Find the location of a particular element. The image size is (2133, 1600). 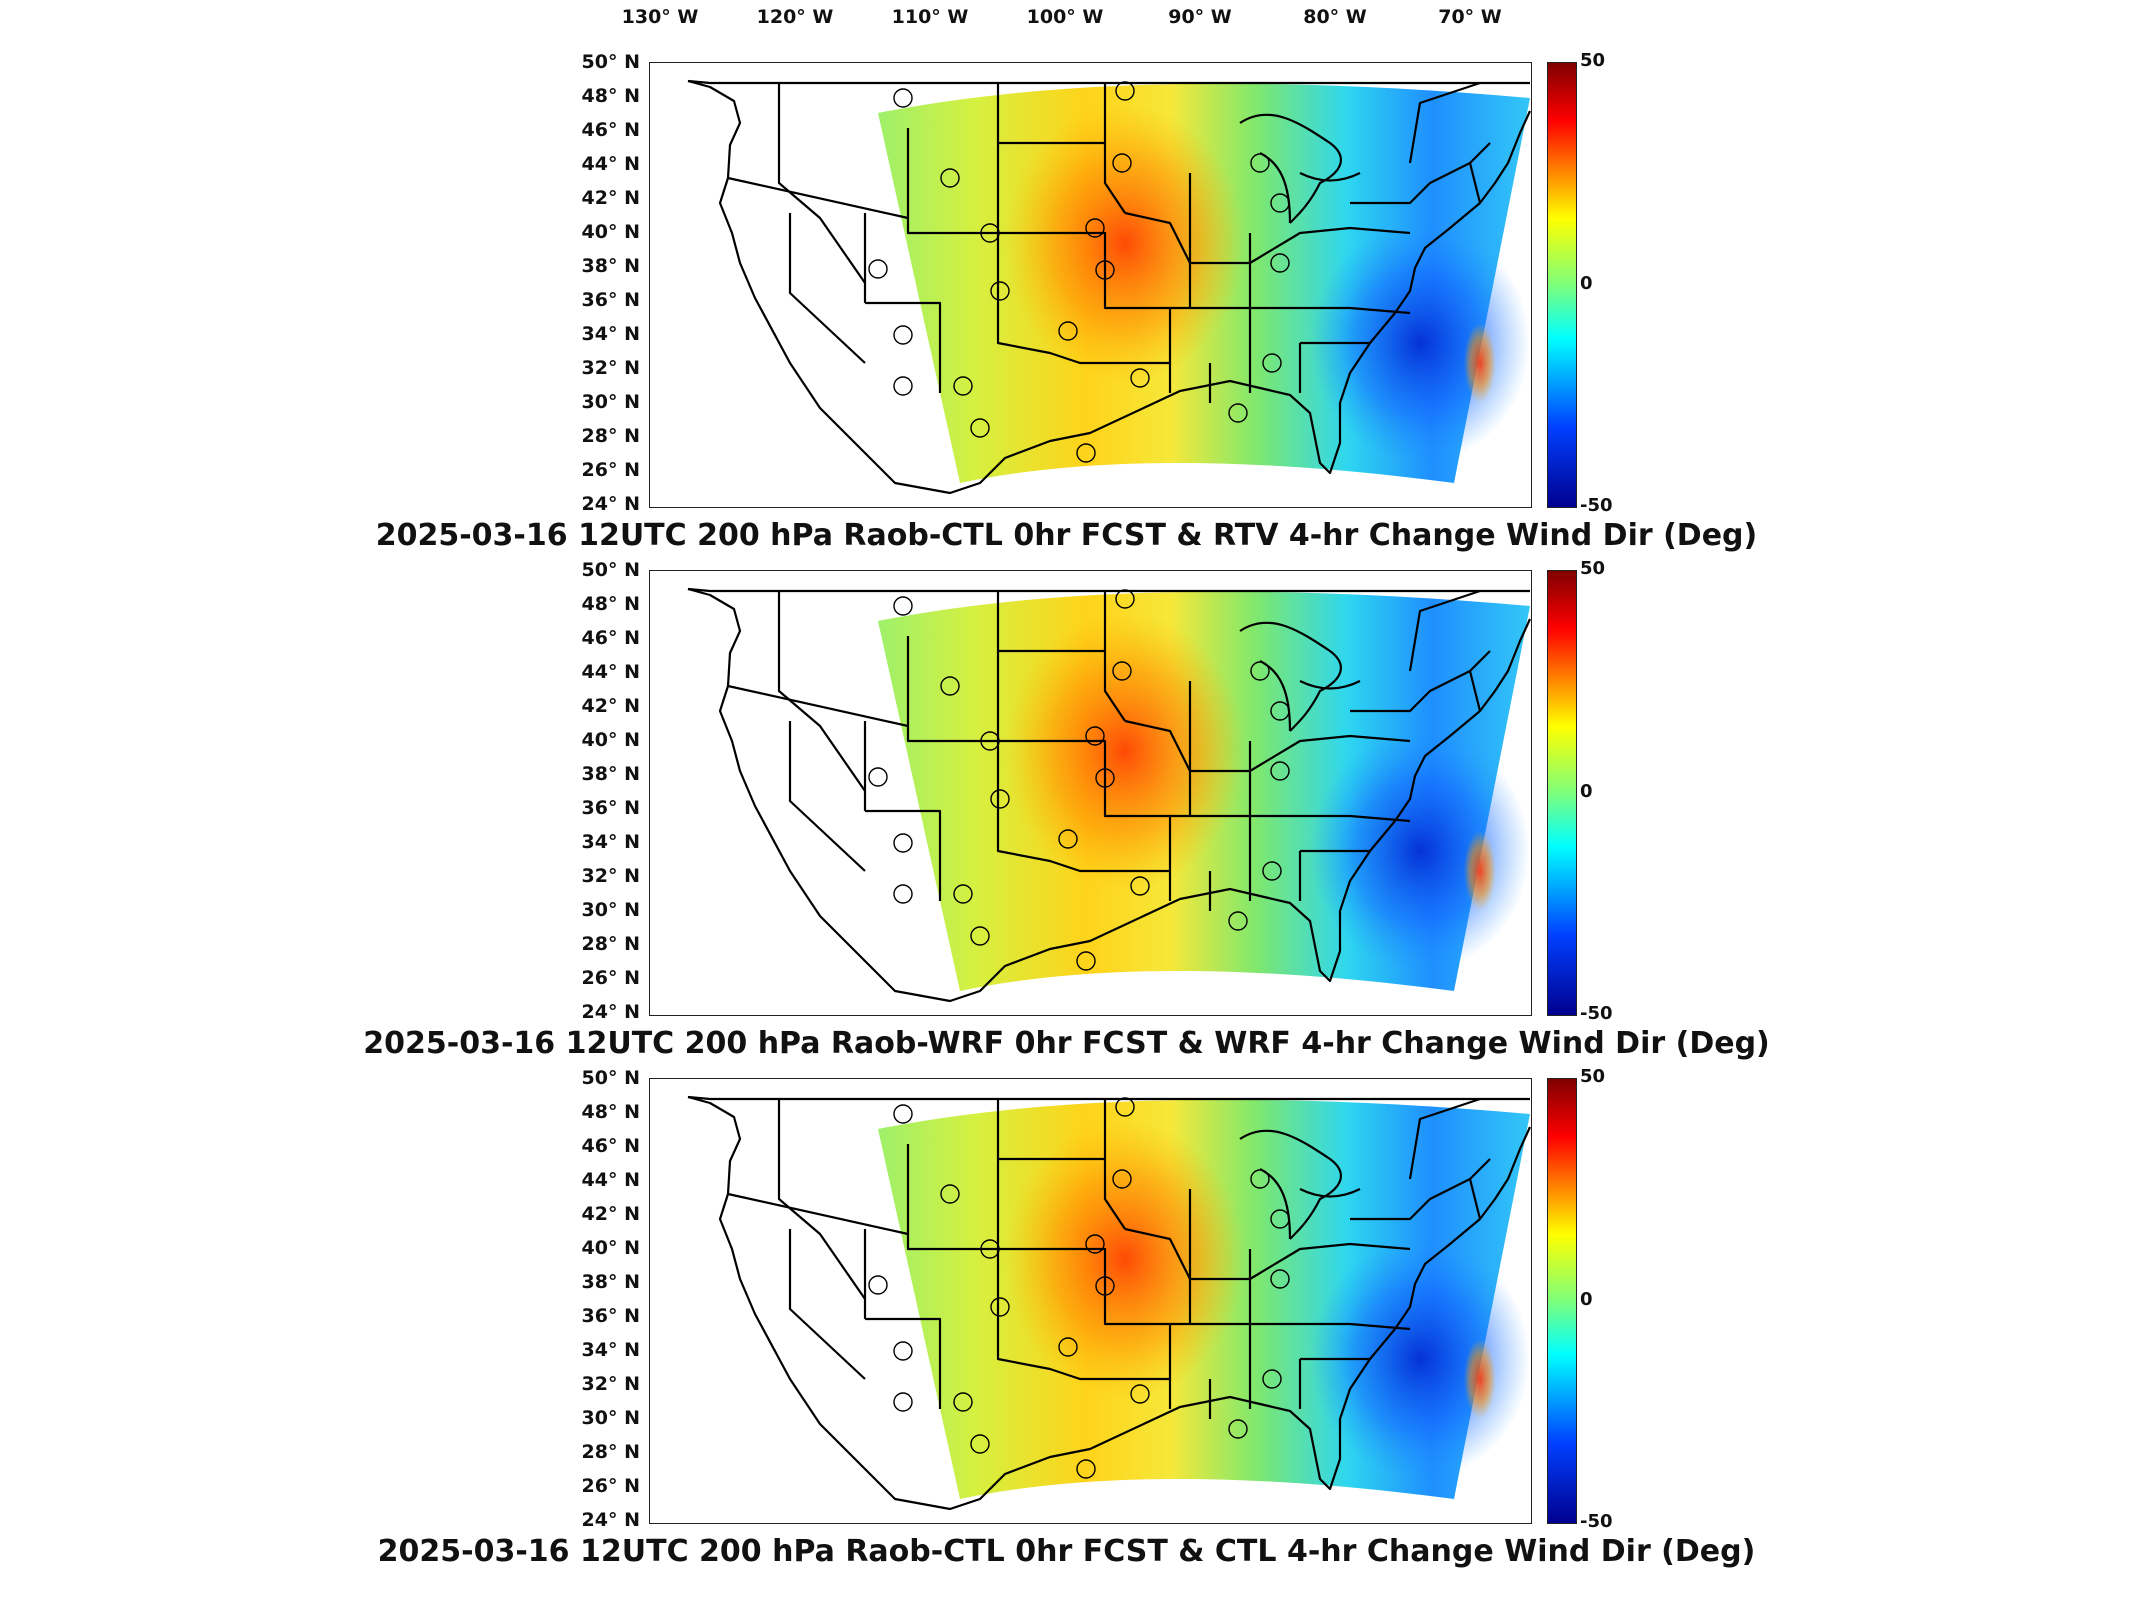

lat-label: 32° N is located at coordinates (610, 876).